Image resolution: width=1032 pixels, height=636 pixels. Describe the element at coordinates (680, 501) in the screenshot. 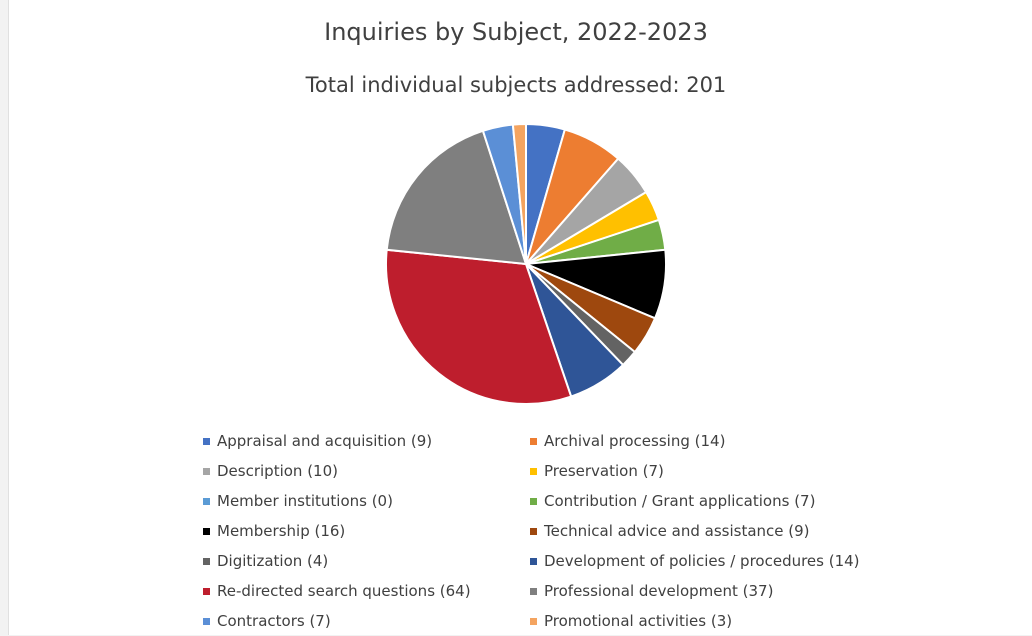

I see `legend-label: Contribution / Grant applications (7)` at that location.